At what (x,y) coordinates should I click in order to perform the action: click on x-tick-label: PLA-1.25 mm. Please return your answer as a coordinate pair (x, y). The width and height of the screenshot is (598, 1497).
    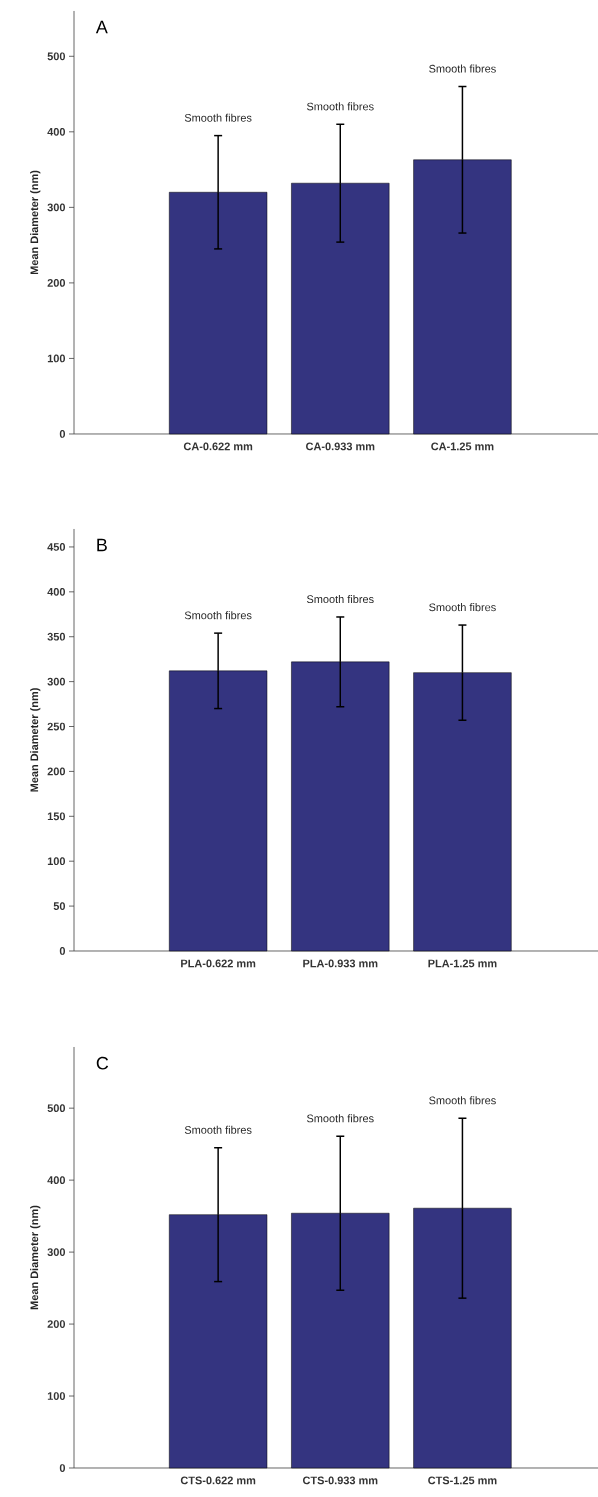
    Looking at the image, I should click on (462, 963).